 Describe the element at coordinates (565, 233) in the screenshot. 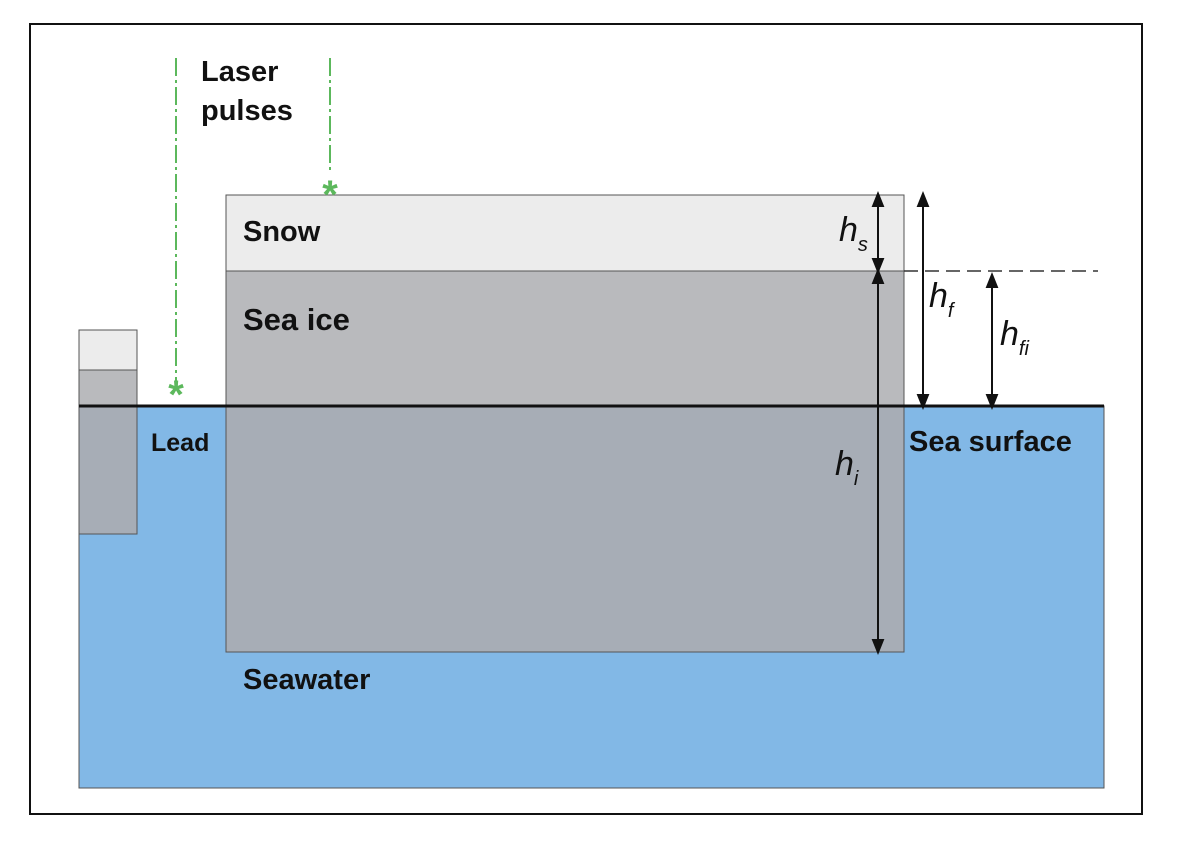

I see `snow-layer` at that location.